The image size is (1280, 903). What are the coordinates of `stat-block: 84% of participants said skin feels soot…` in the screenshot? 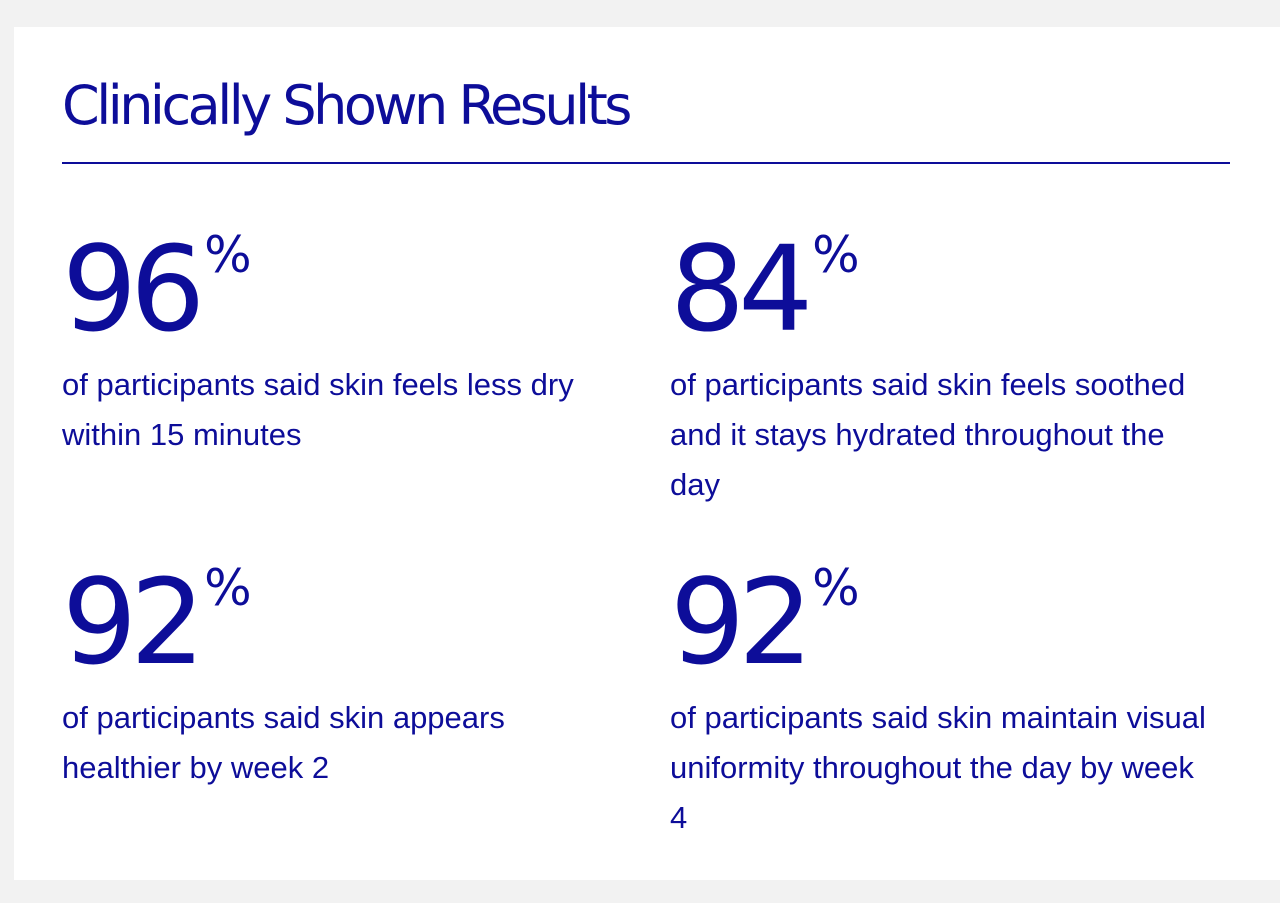 It's located at (950, 370).